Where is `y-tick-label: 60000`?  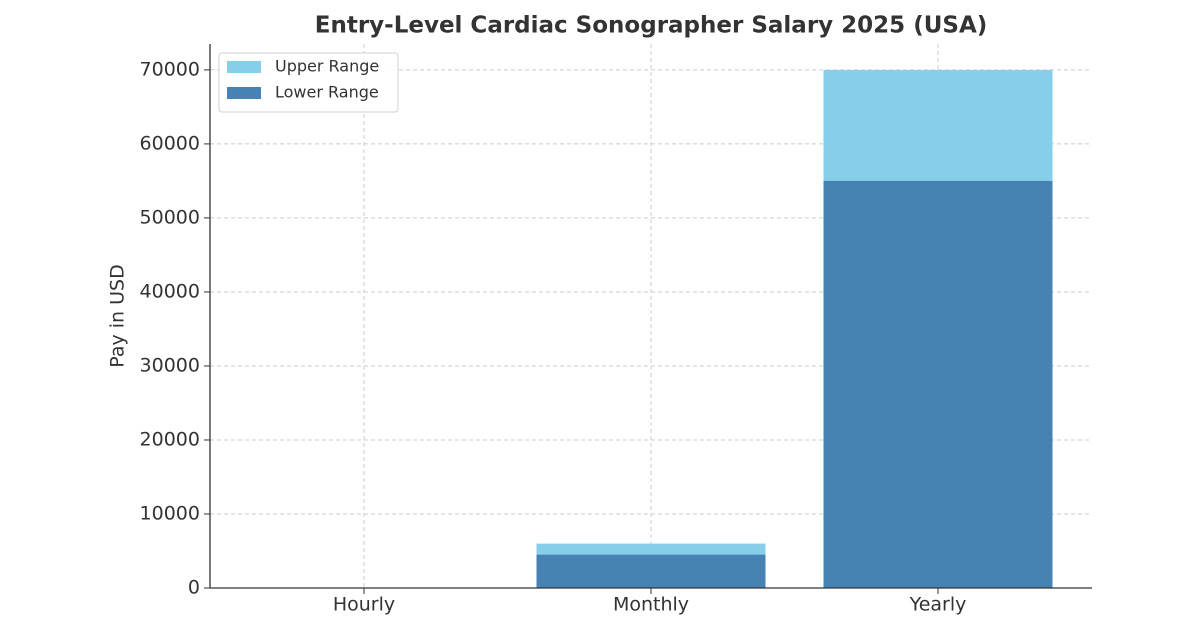
y-tick-label: 60000 is located at coordinates (170, 143).